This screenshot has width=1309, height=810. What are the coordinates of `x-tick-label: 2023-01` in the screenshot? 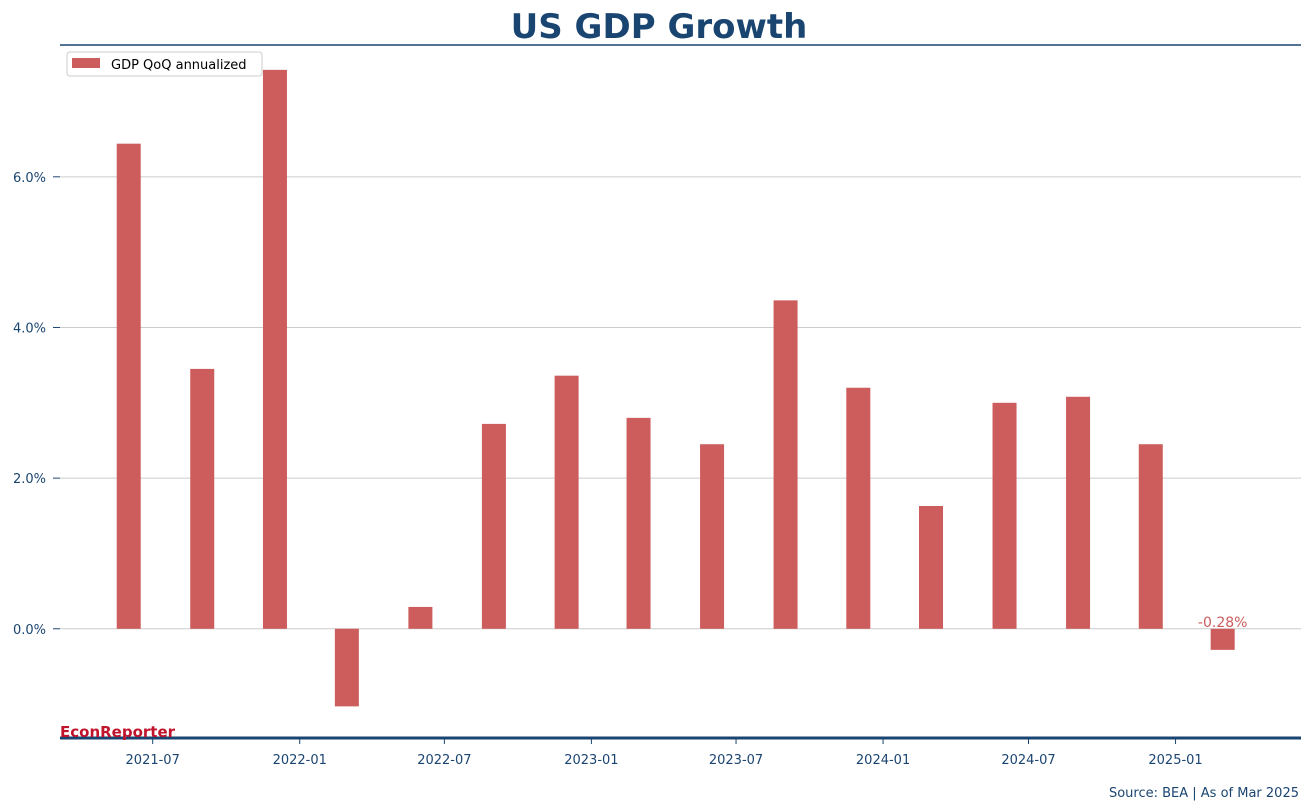 It's located at (591, 760).